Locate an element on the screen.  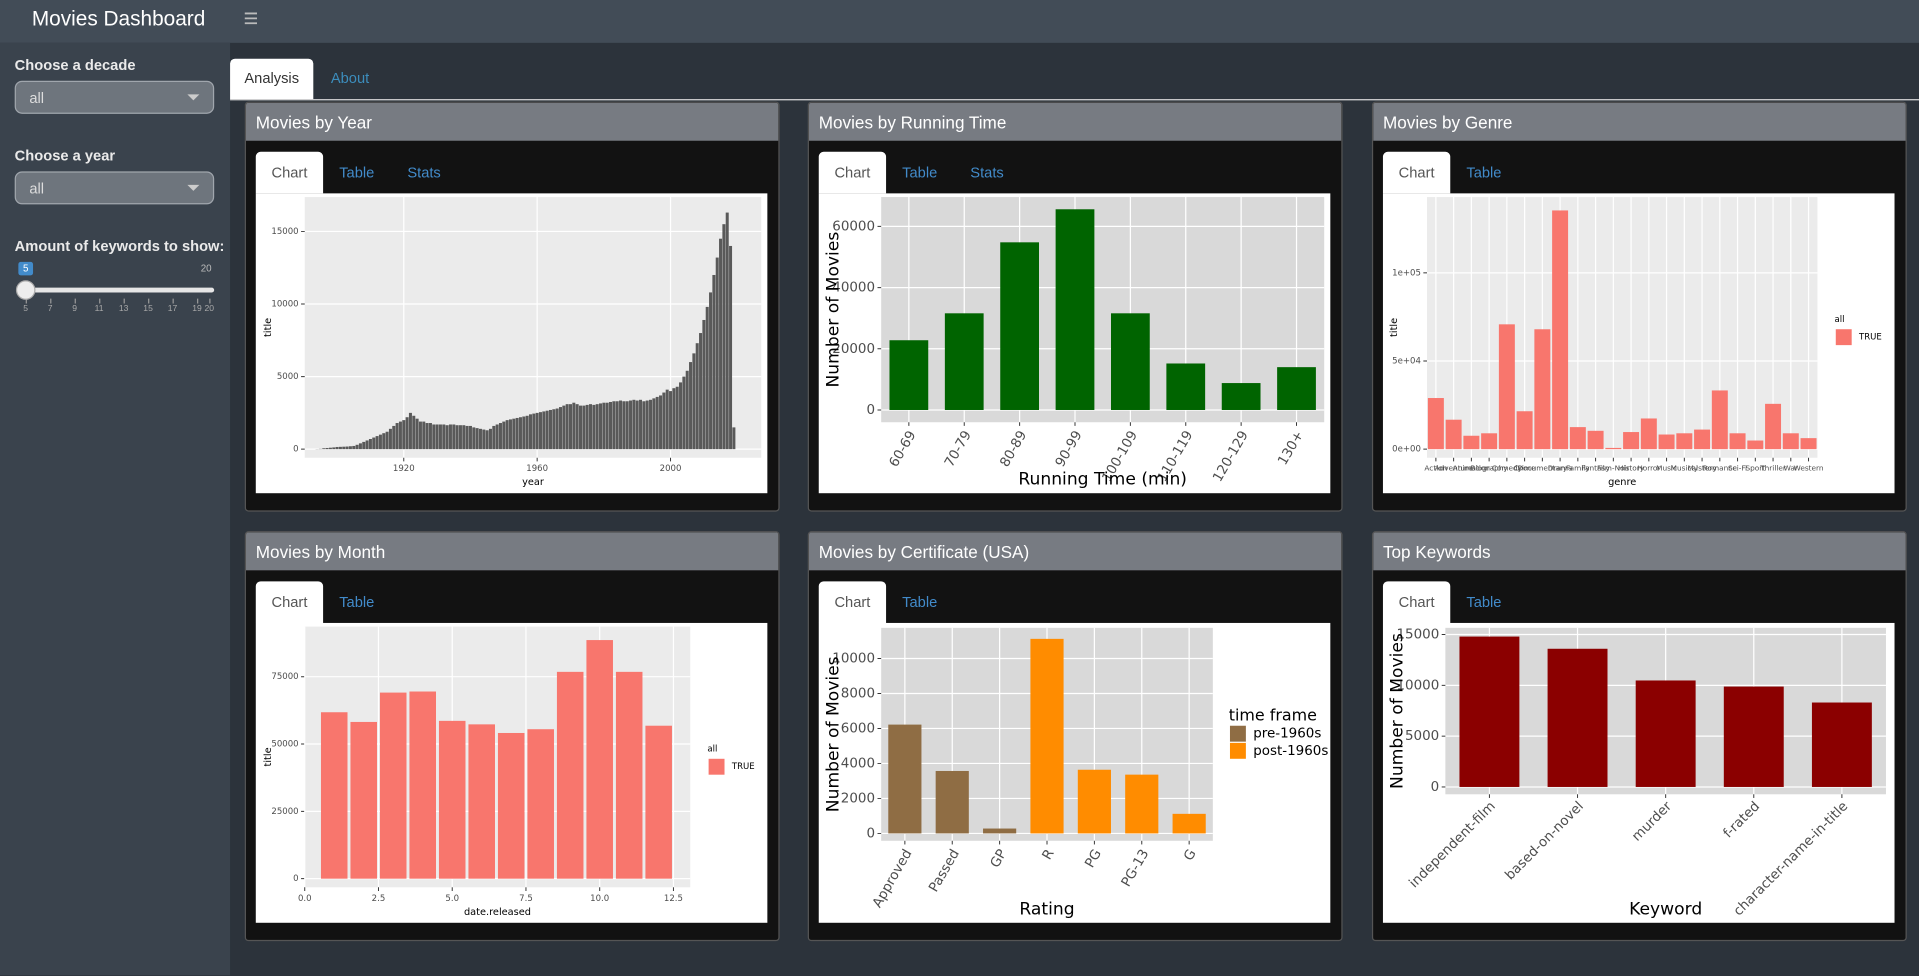
x-tick-label: 12.5 is located at coordinates (673, 899).